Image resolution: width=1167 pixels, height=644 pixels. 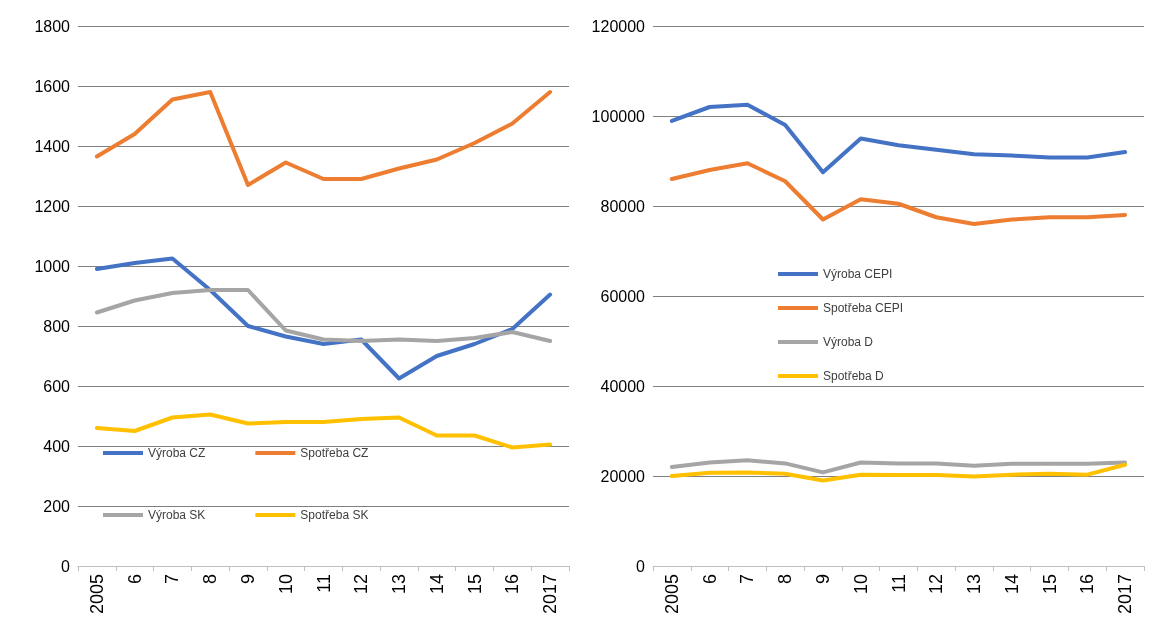 I want to click on y-tick-label: 1200, so click(x=52, y=206).